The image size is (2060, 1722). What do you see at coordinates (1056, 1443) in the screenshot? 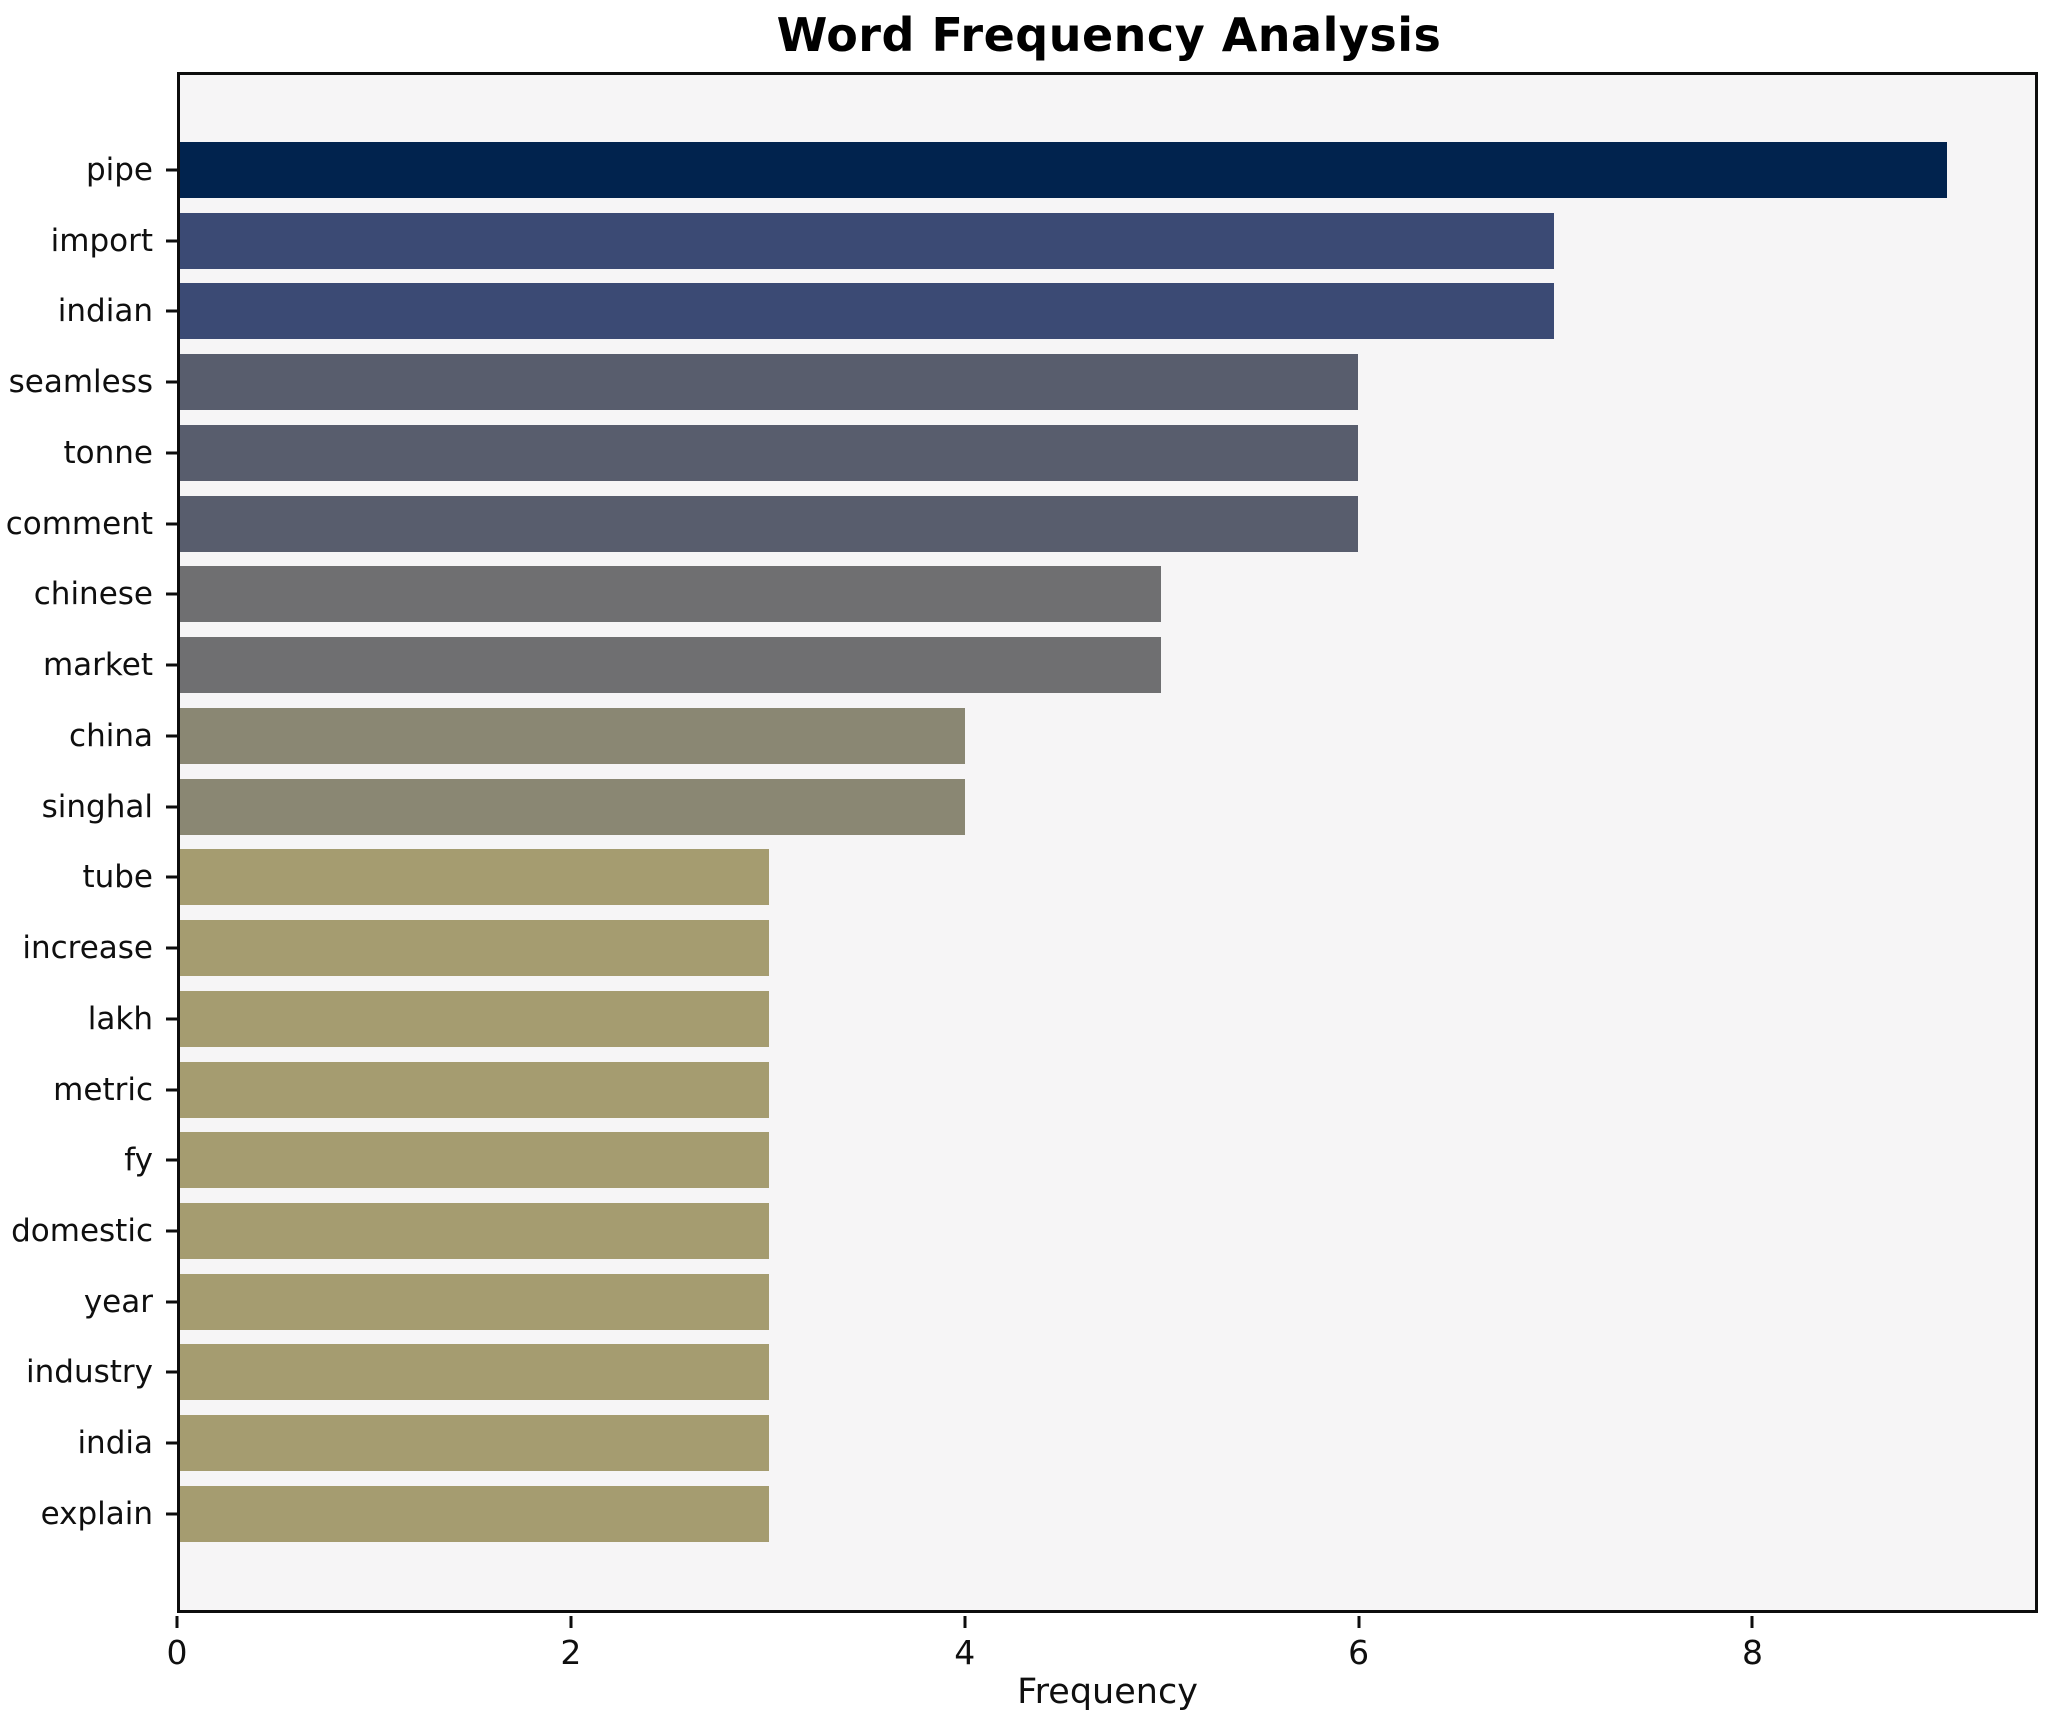
I see `bar-row-india: india` at bounding box center [1056, 1443].